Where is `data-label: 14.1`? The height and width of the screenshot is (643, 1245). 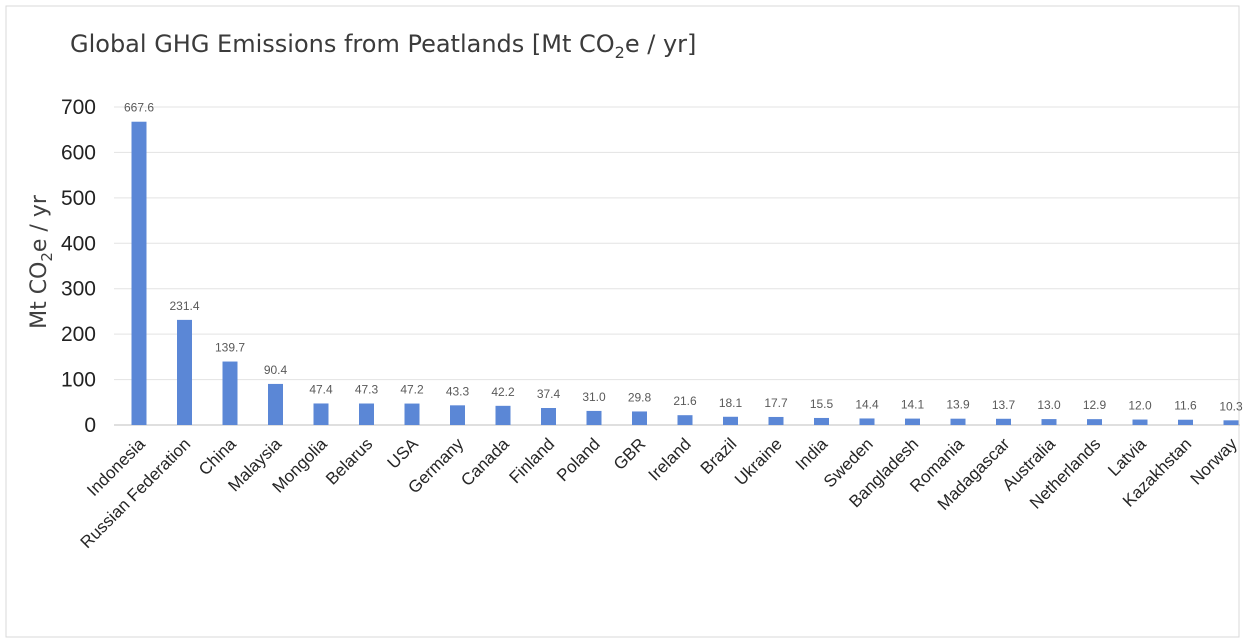
data-label: 14.1 is located at coordinates (913, 405).